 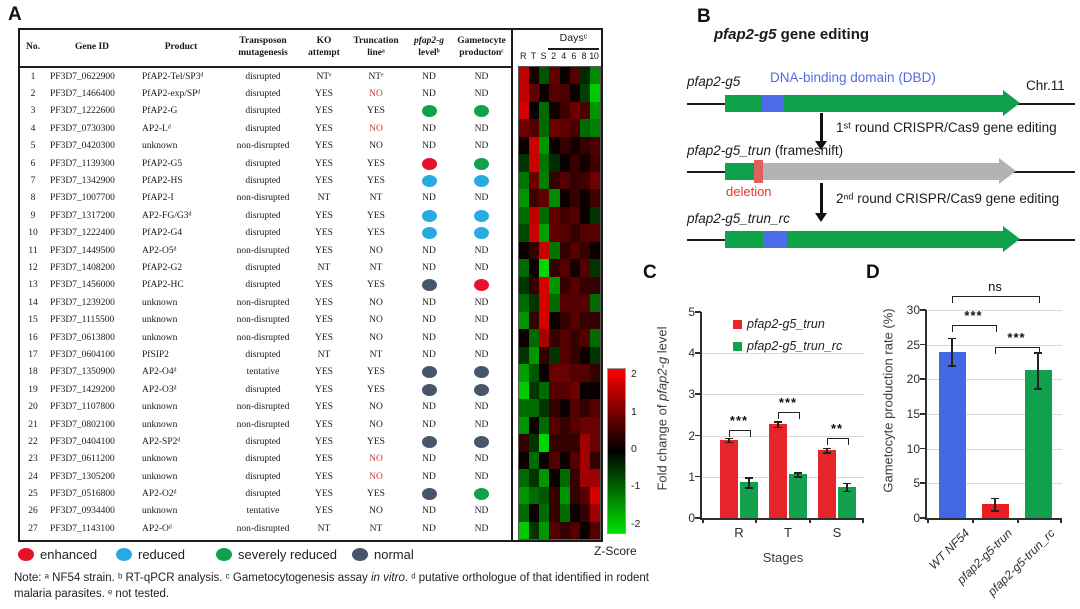 I want to click on significance-label: ns, so click(x=995, y=286).